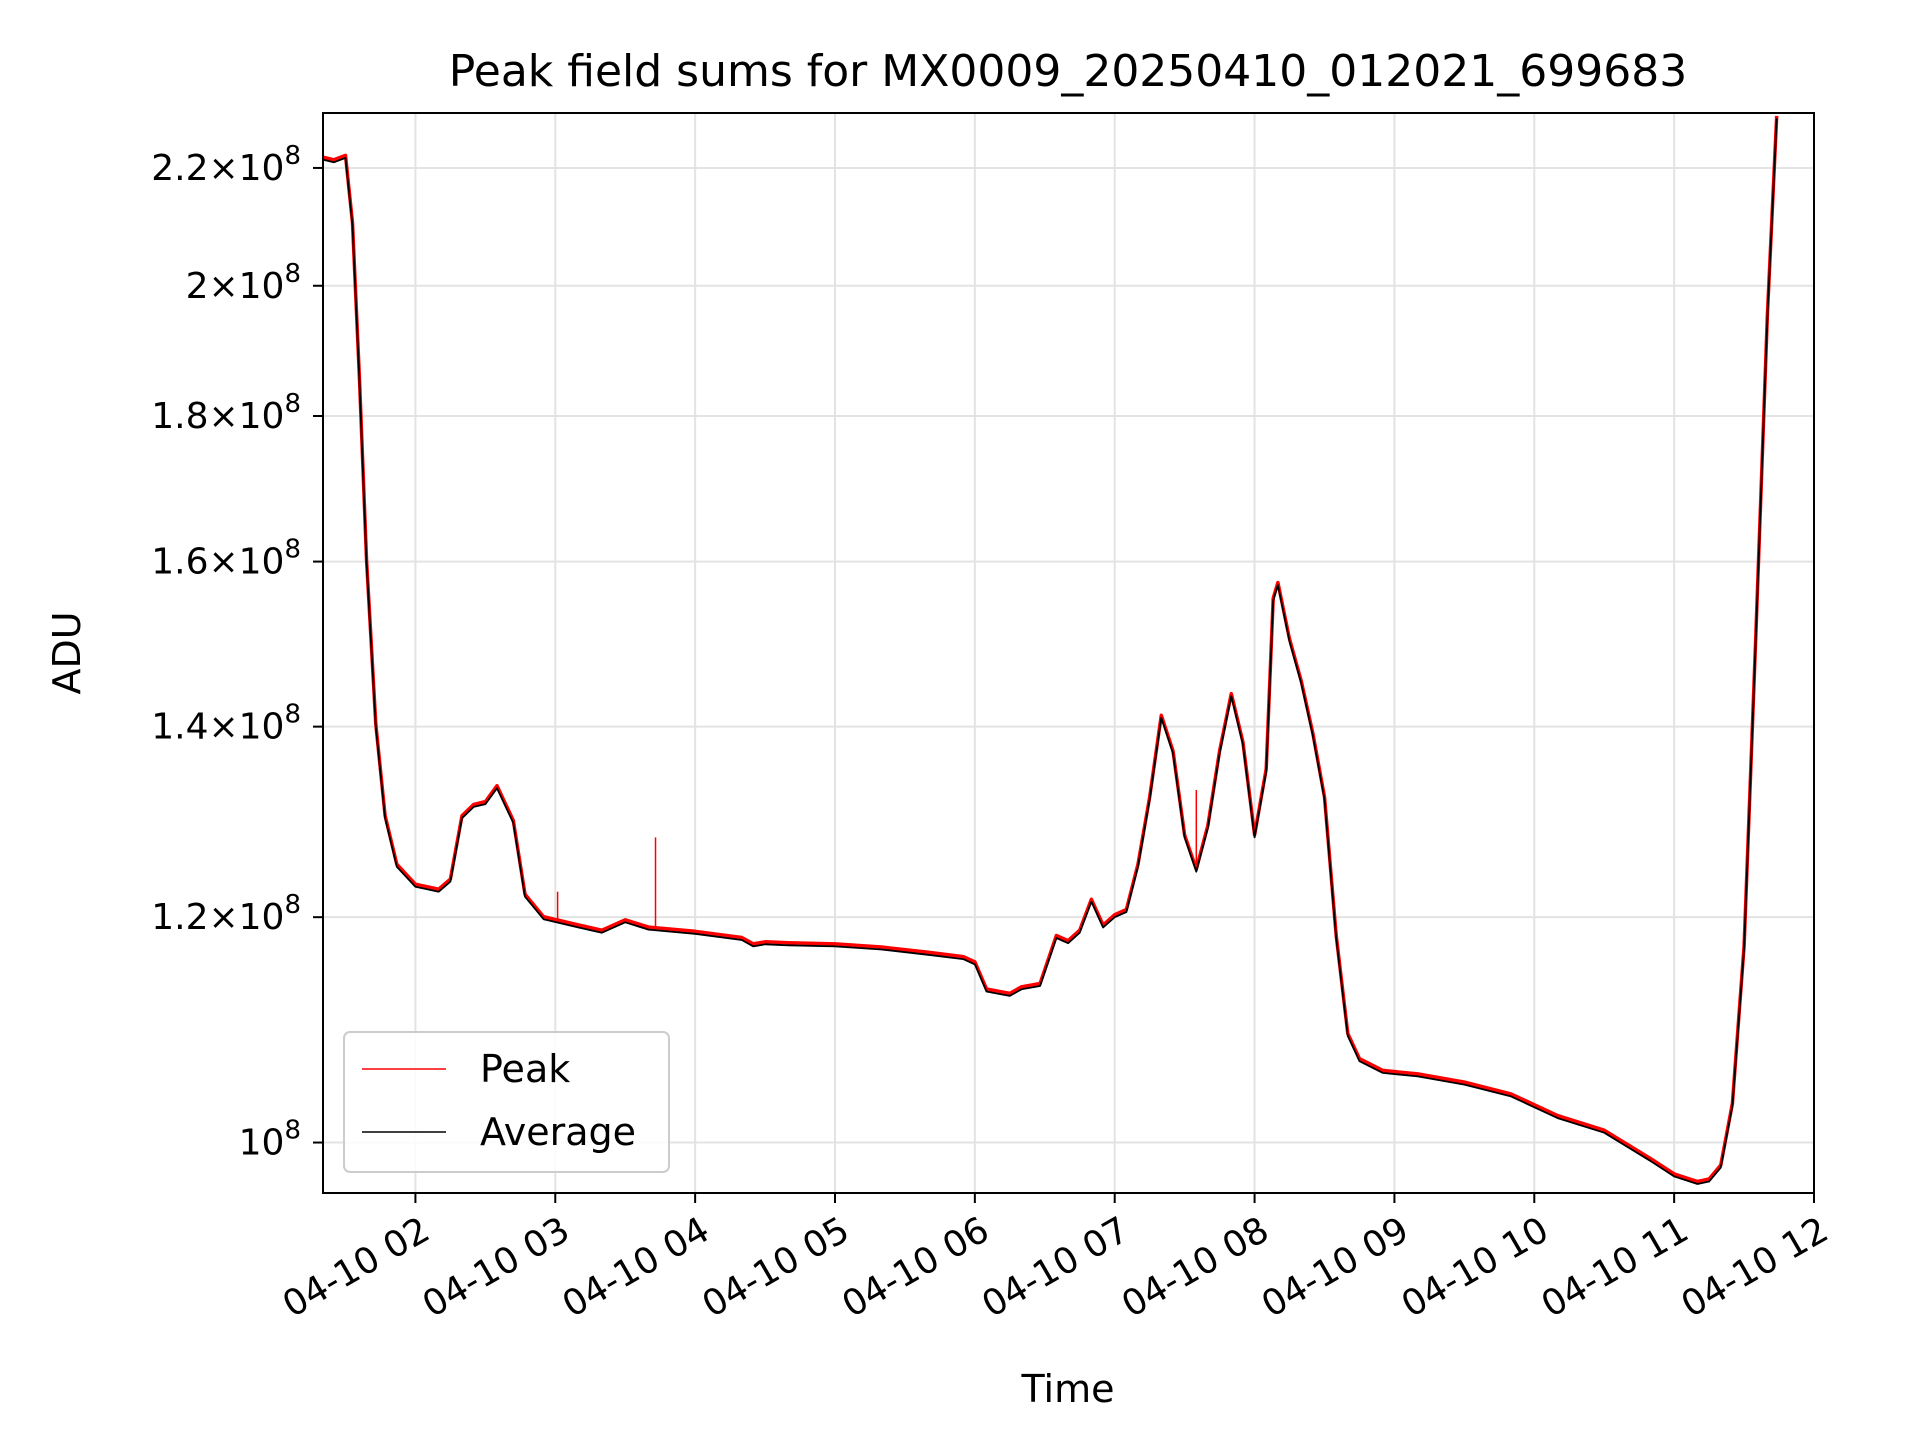  Describe the element at coordinates (226, 724) in the screenshot. I see `y-tick-label: 1.4×108` at that location.